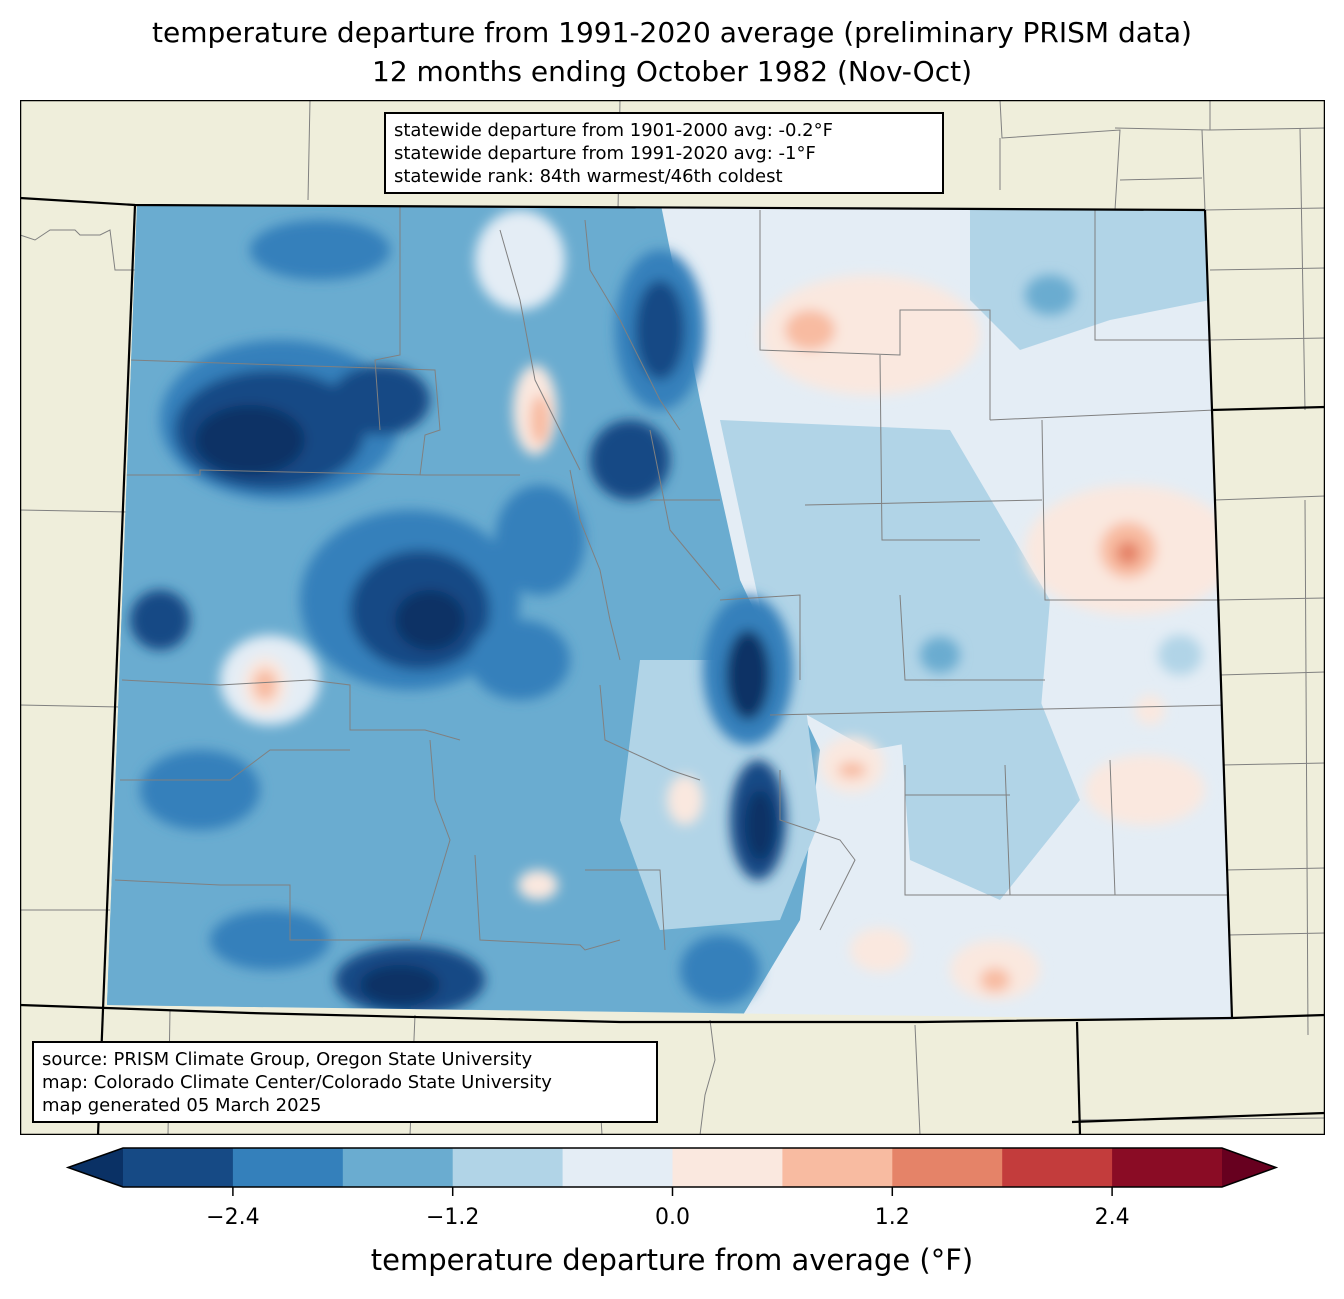 This screenshot has height=1299, width=1344. What do you see at coordinates (452, 1217) in the screenshot?
I see `colorbar-tick-label: −1.2` at bounding box center [452, 1217].